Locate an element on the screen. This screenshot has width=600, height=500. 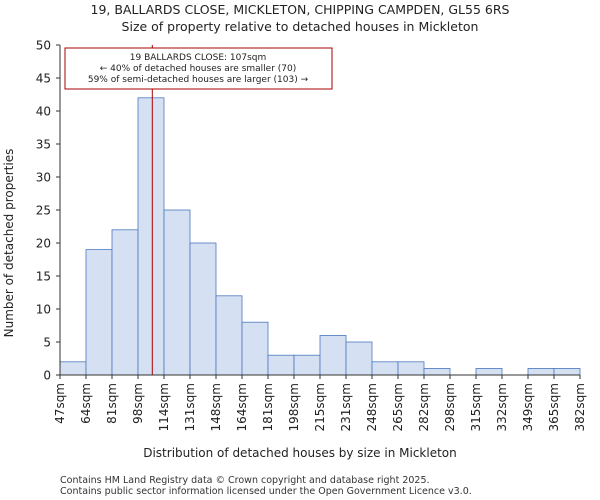
x-tick-label: 265sqm is located at coordinates (398, 407).